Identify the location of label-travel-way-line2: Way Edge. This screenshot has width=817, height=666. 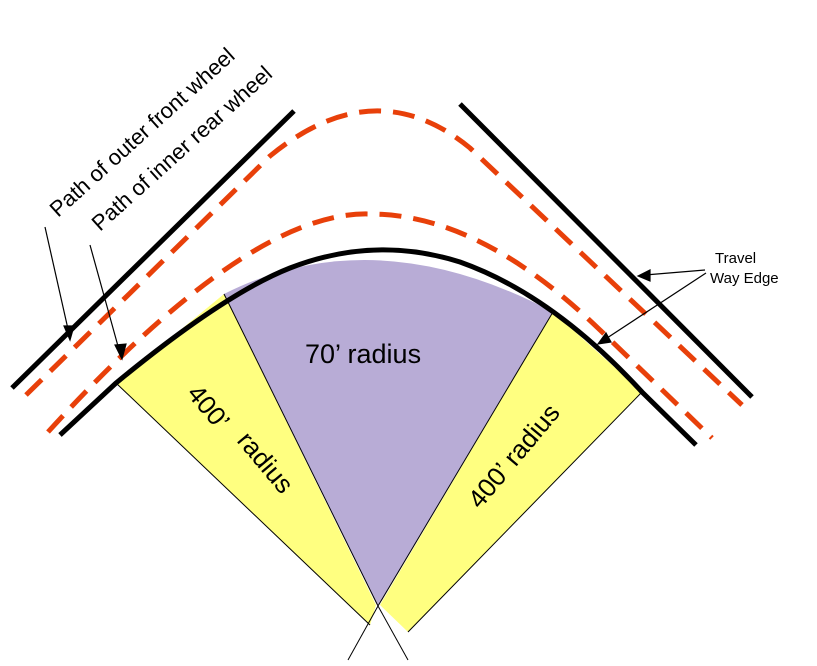
(744, 278).